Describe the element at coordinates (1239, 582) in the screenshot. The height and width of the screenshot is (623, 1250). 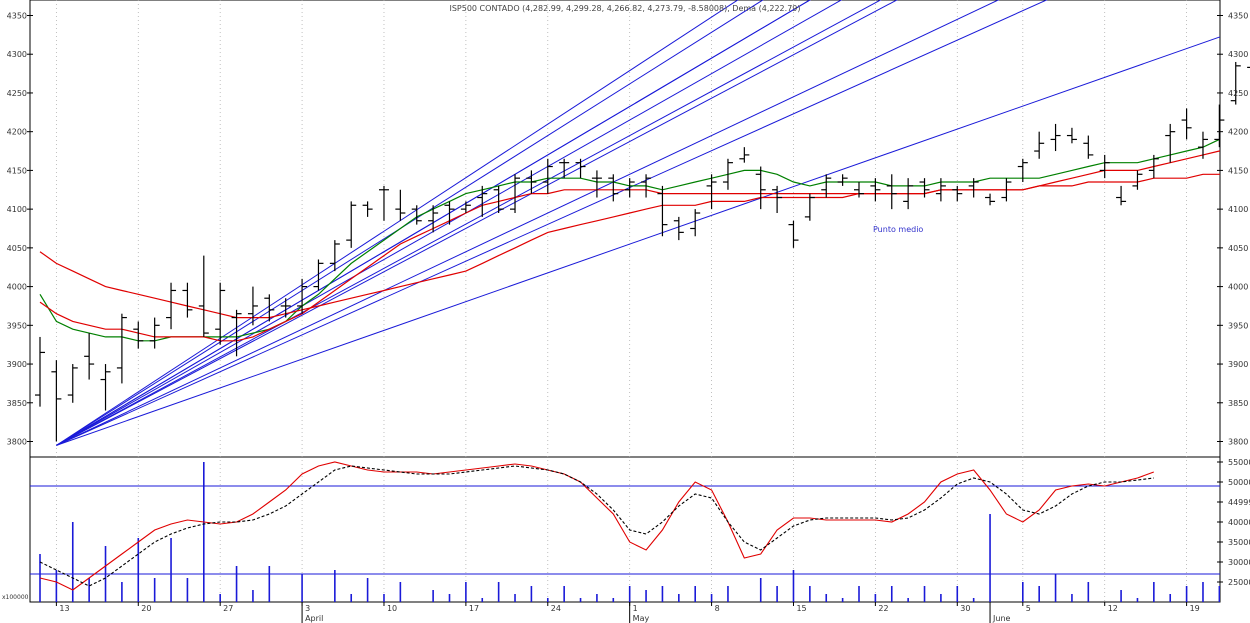
I see `volume-y-tick-label: 25000` at that location.